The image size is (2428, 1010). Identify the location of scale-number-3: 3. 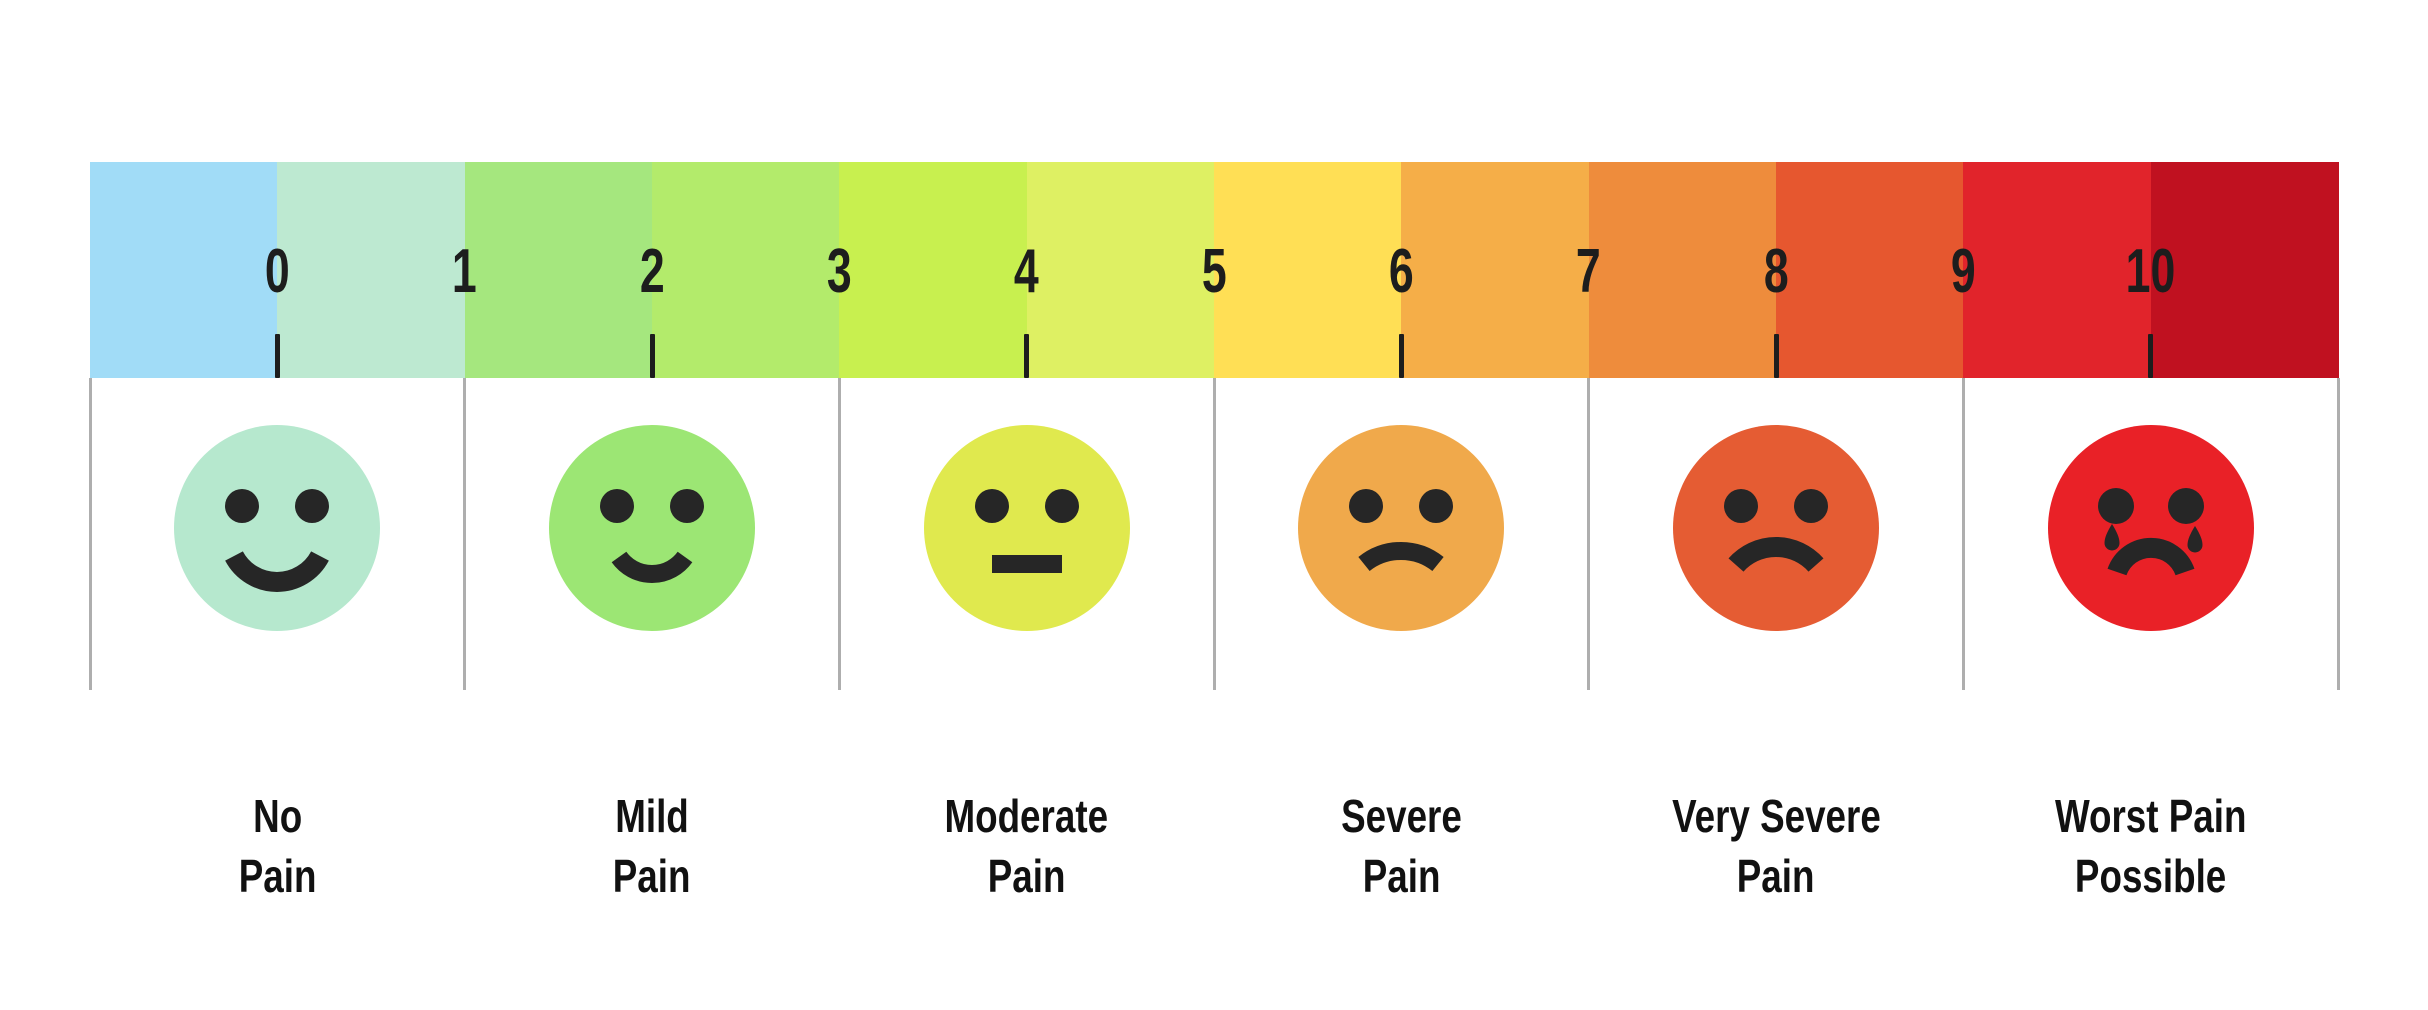
(839, 272).